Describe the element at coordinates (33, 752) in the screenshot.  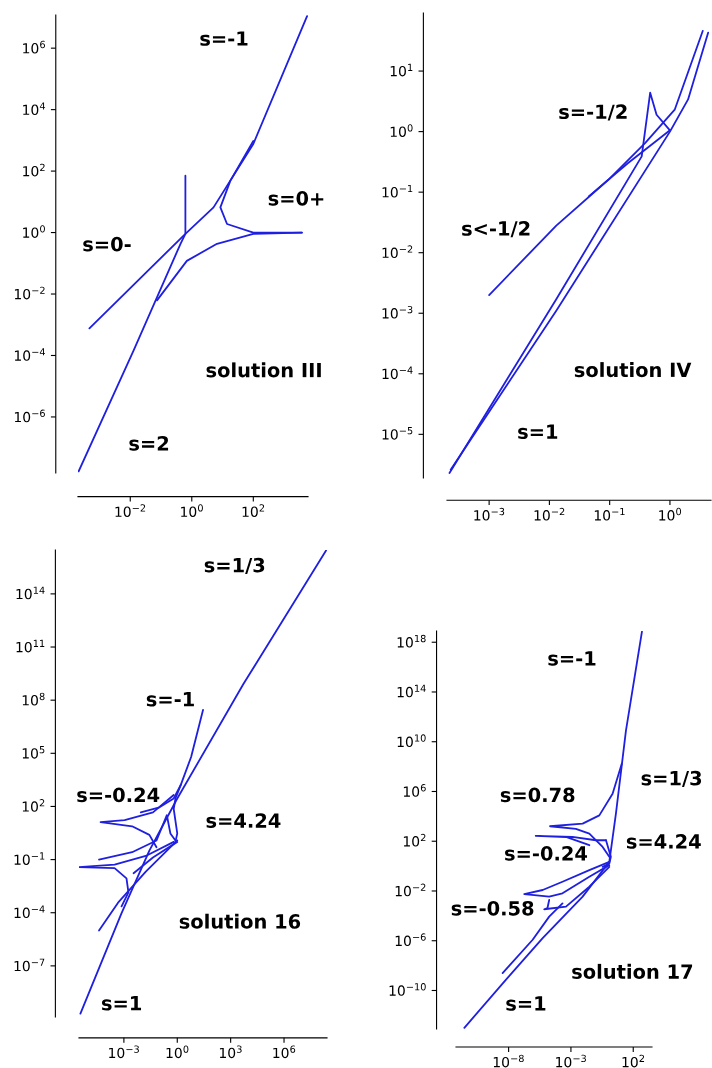
I see `y-tick-label: 10$^{5}$` at that location.